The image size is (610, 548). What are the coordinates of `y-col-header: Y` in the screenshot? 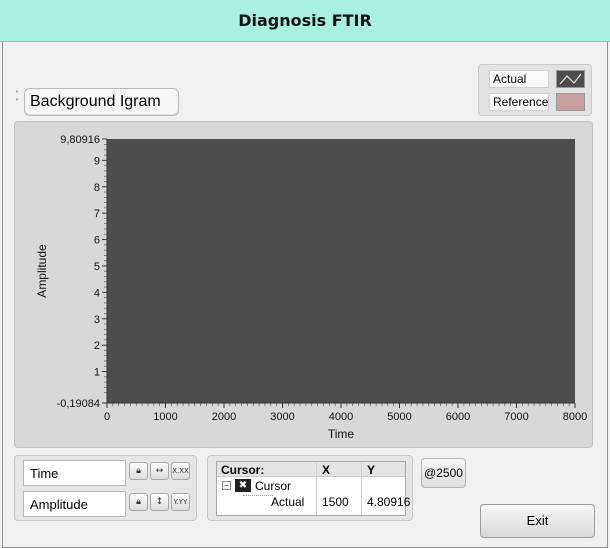 It's located at (371, 470).